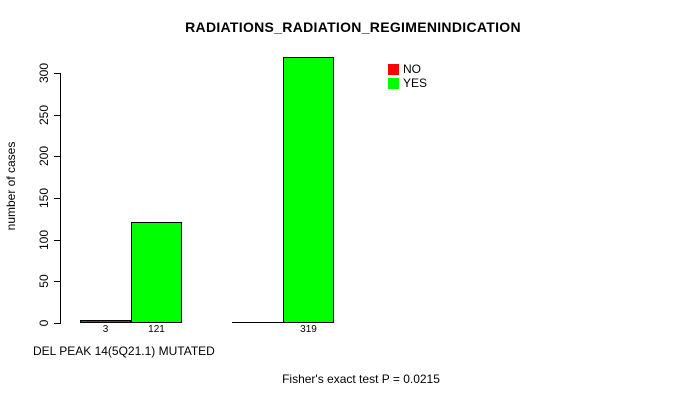  What do you see at coordinates (156, 272) in the screenshot?
I see `bar-yes-group1` at bounding box center [156, 272].